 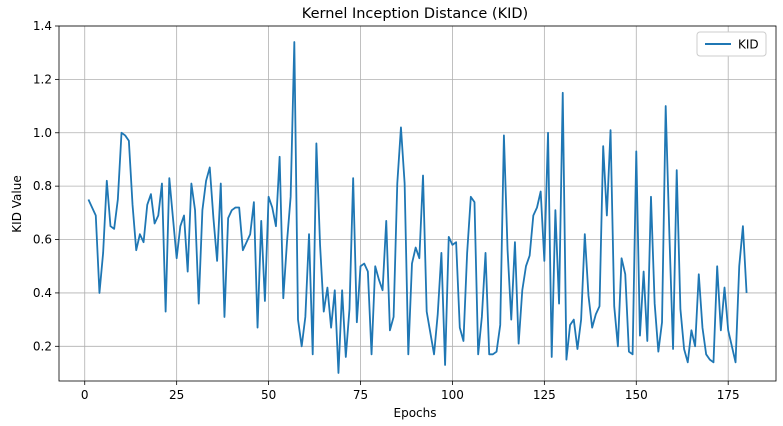 I want to click on x-tick-label: 0, so click(x=85, y=395).